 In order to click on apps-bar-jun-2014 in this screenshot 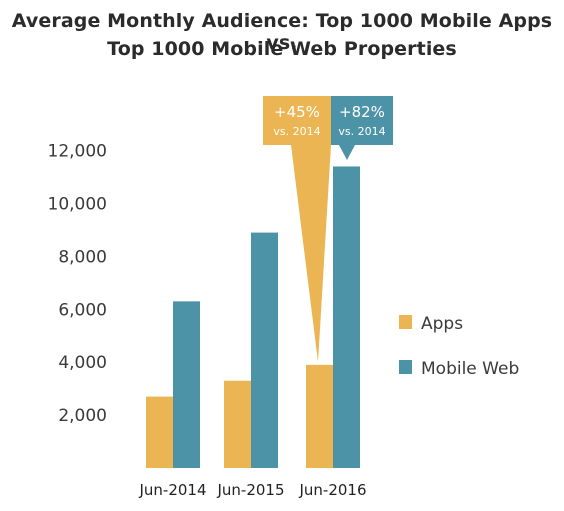, I will do `click(159, 432)`.